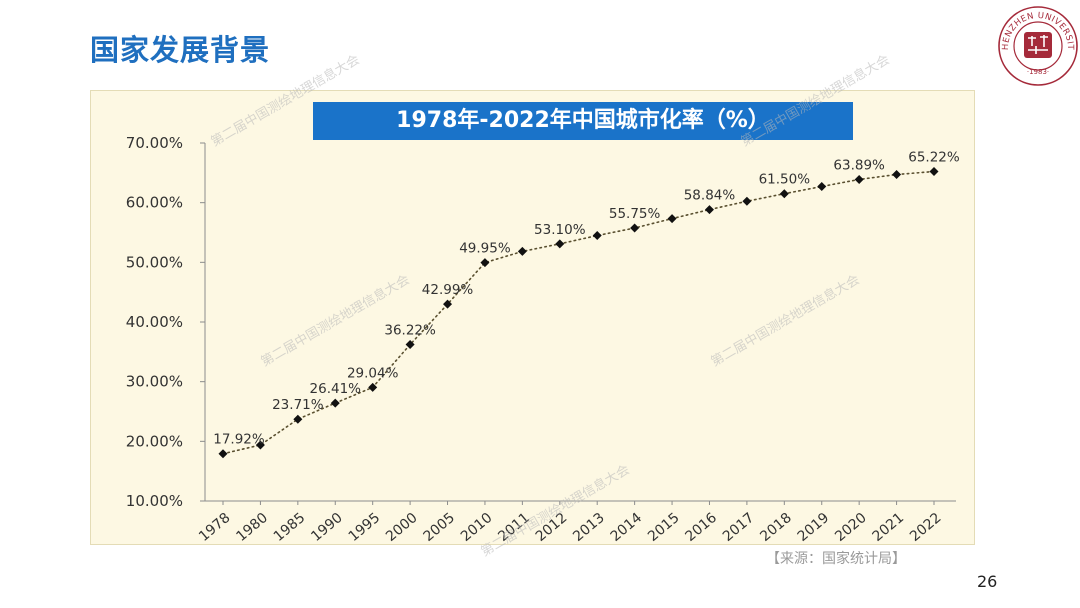  Describe the element at coordinates (710, 196) in the screenshot. I see `data-label: 58.84%` at that location.